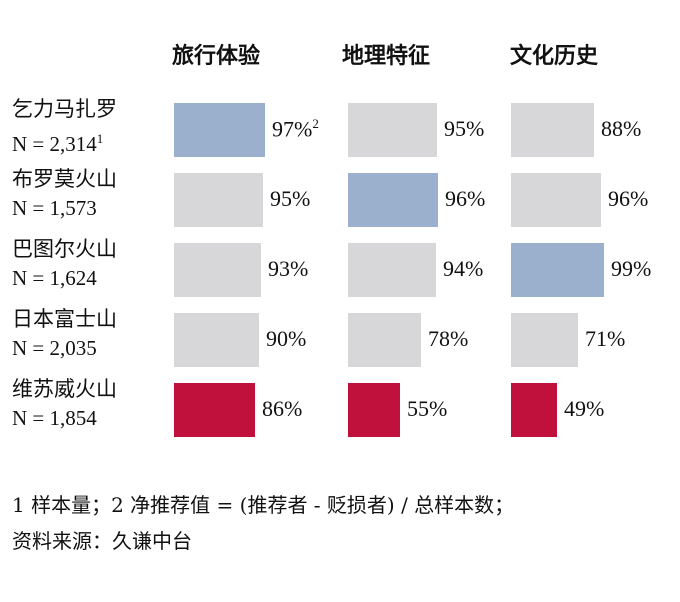 Image resolution: width=680 pixels, height=602 pixels. I want to click on bar-r1-c1, so click(393, 200).